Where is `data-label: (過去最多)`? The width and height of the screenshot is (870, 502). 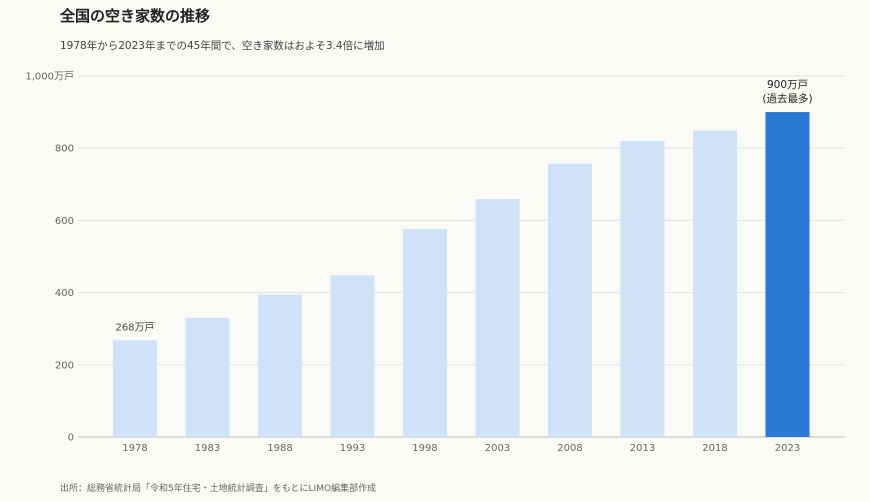
data-label: (過去最多) is located at coordinates (787, 98).